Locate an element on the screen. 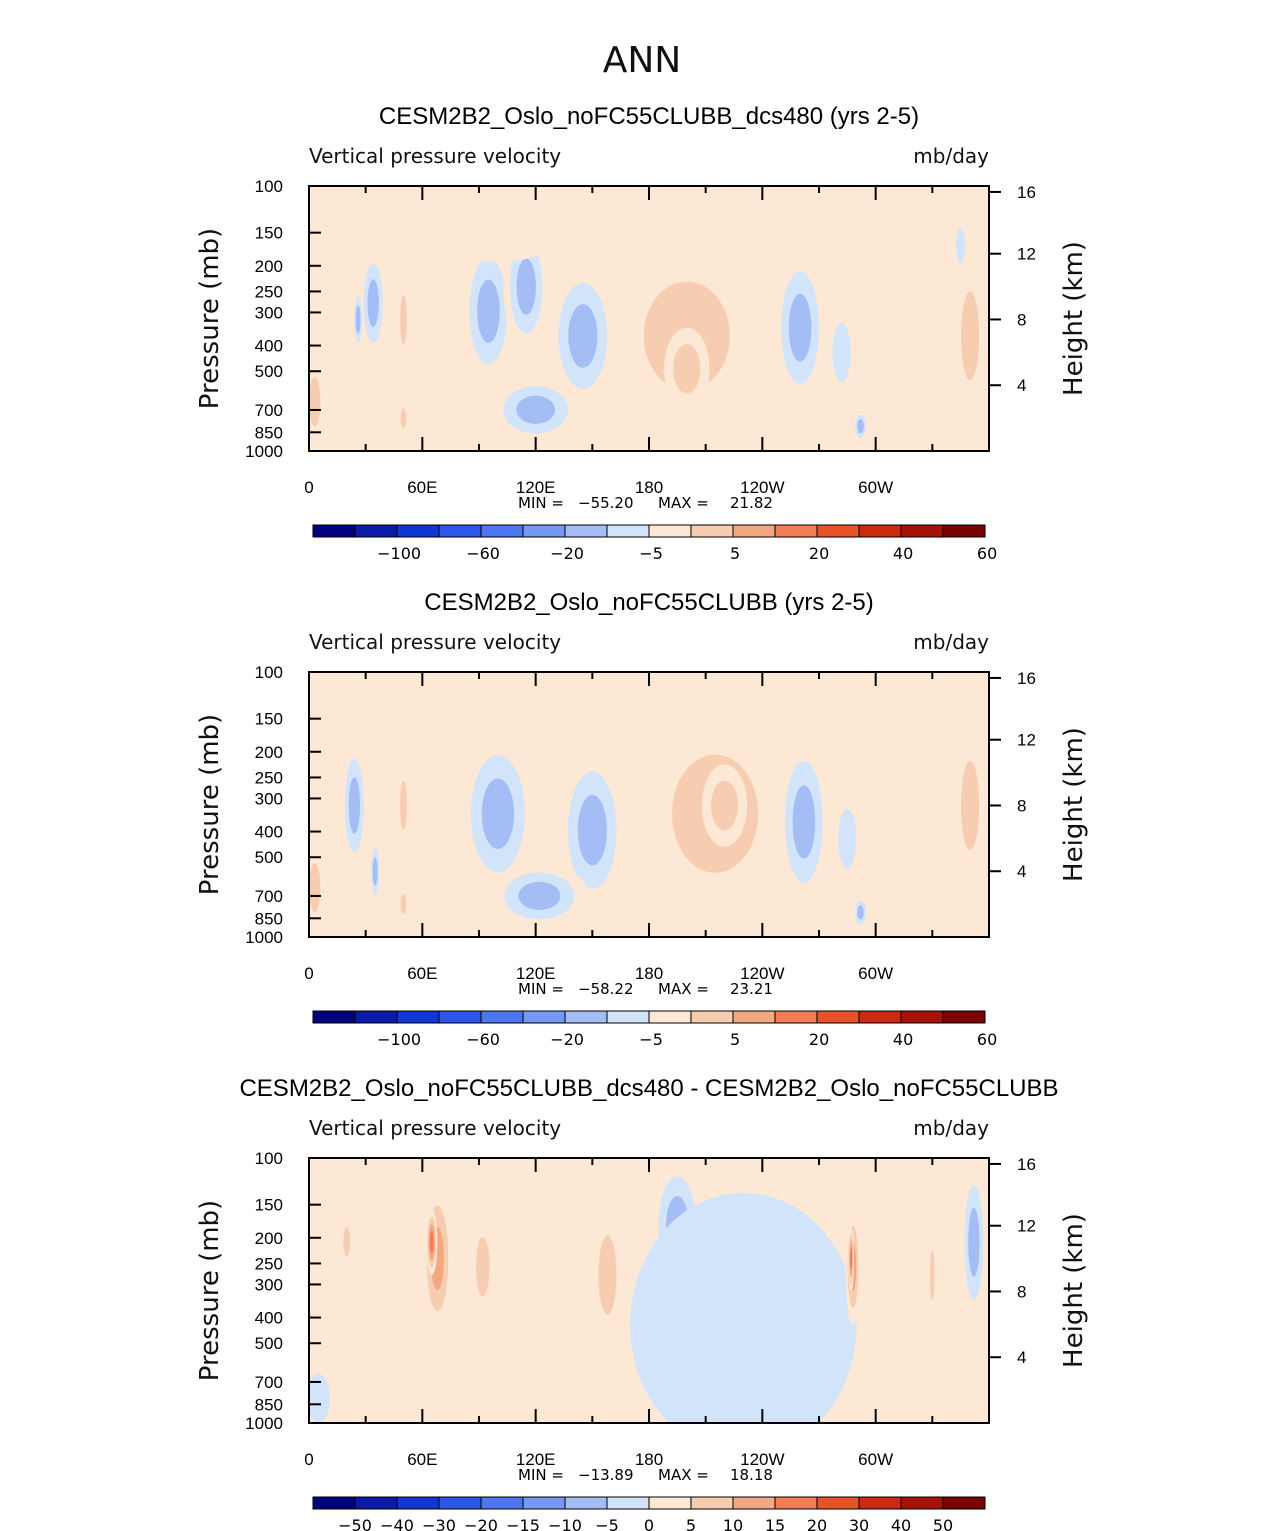  height-tick-label: 8 is located at coordinates (1021, 319).